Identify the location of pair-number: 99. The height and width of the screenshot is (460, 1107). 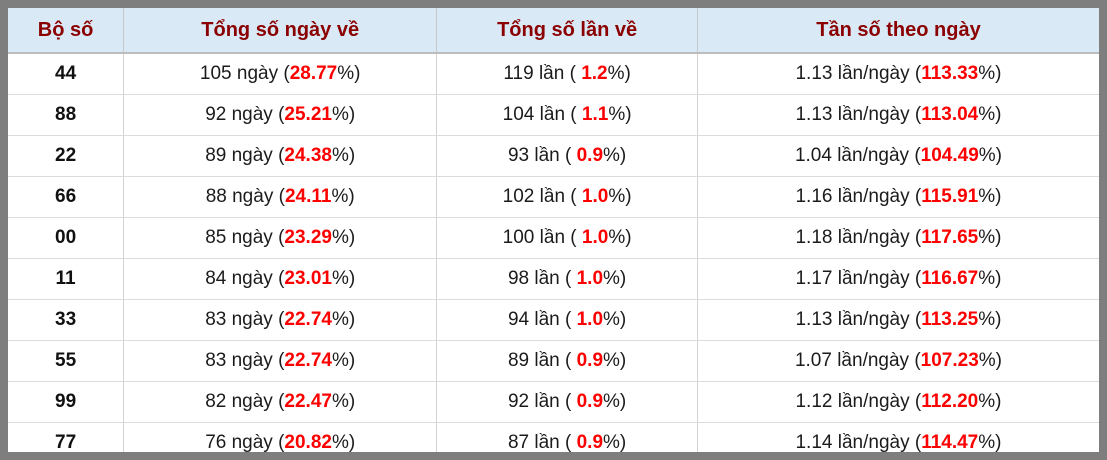
(66, 401).